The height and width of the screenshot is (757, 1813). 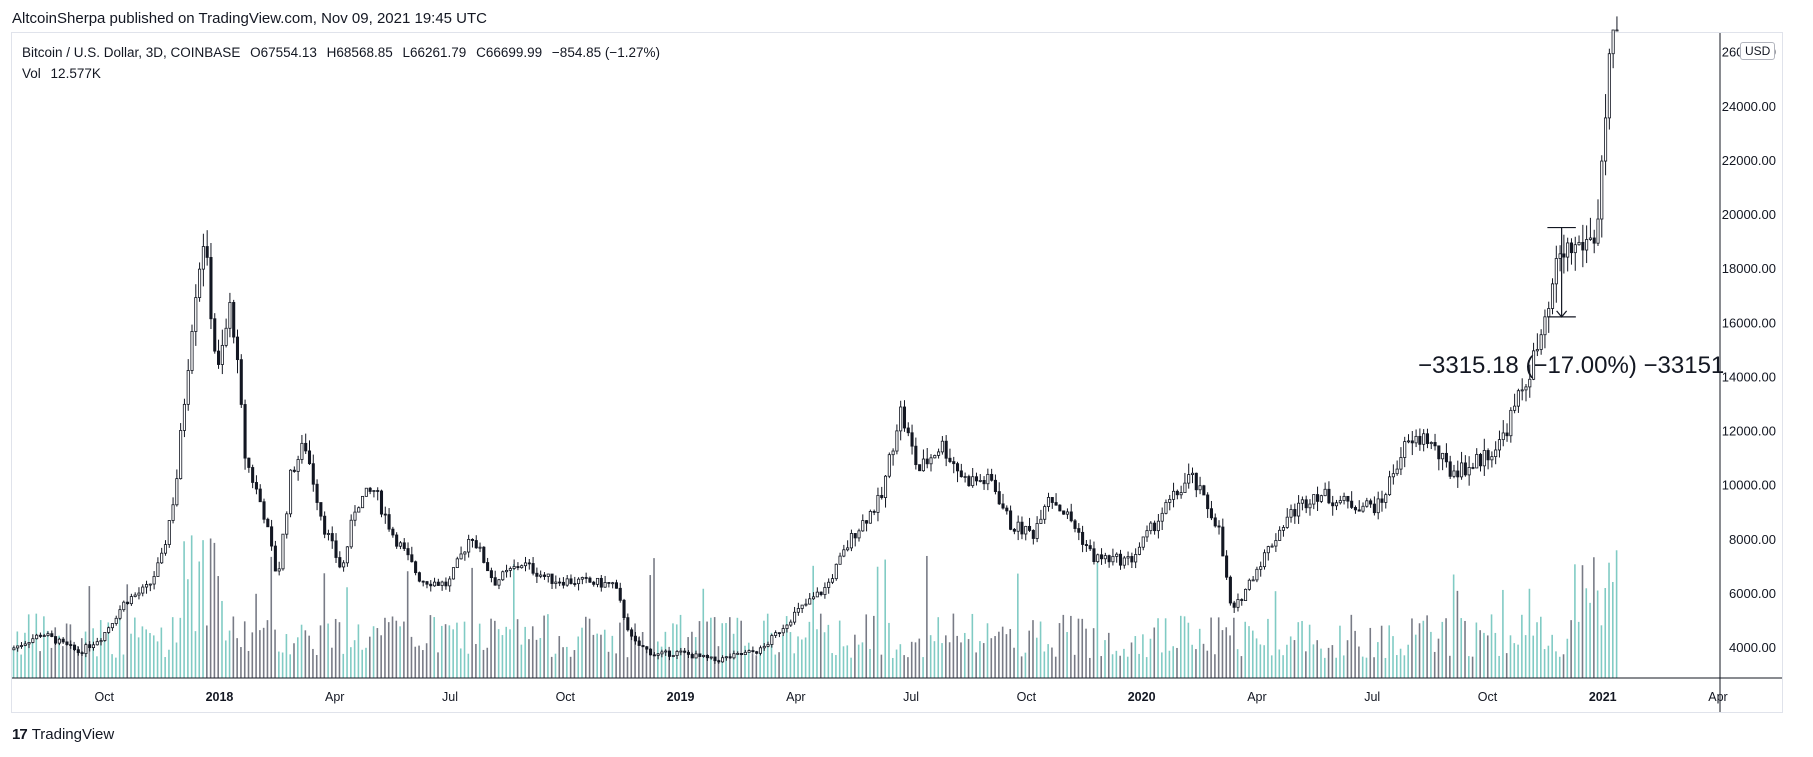 What do you see at coordinates (1758, 51) in the screenshot?
I see `currency-badge: USD` at bounding box center [1758, 51].